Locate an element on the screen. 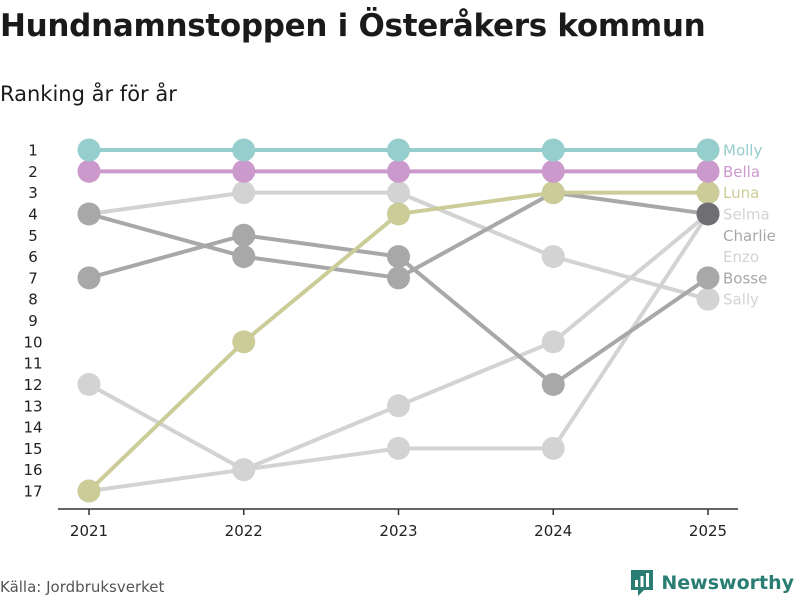  y-tick-label-15: 15 is located at coordinates (32, 449).